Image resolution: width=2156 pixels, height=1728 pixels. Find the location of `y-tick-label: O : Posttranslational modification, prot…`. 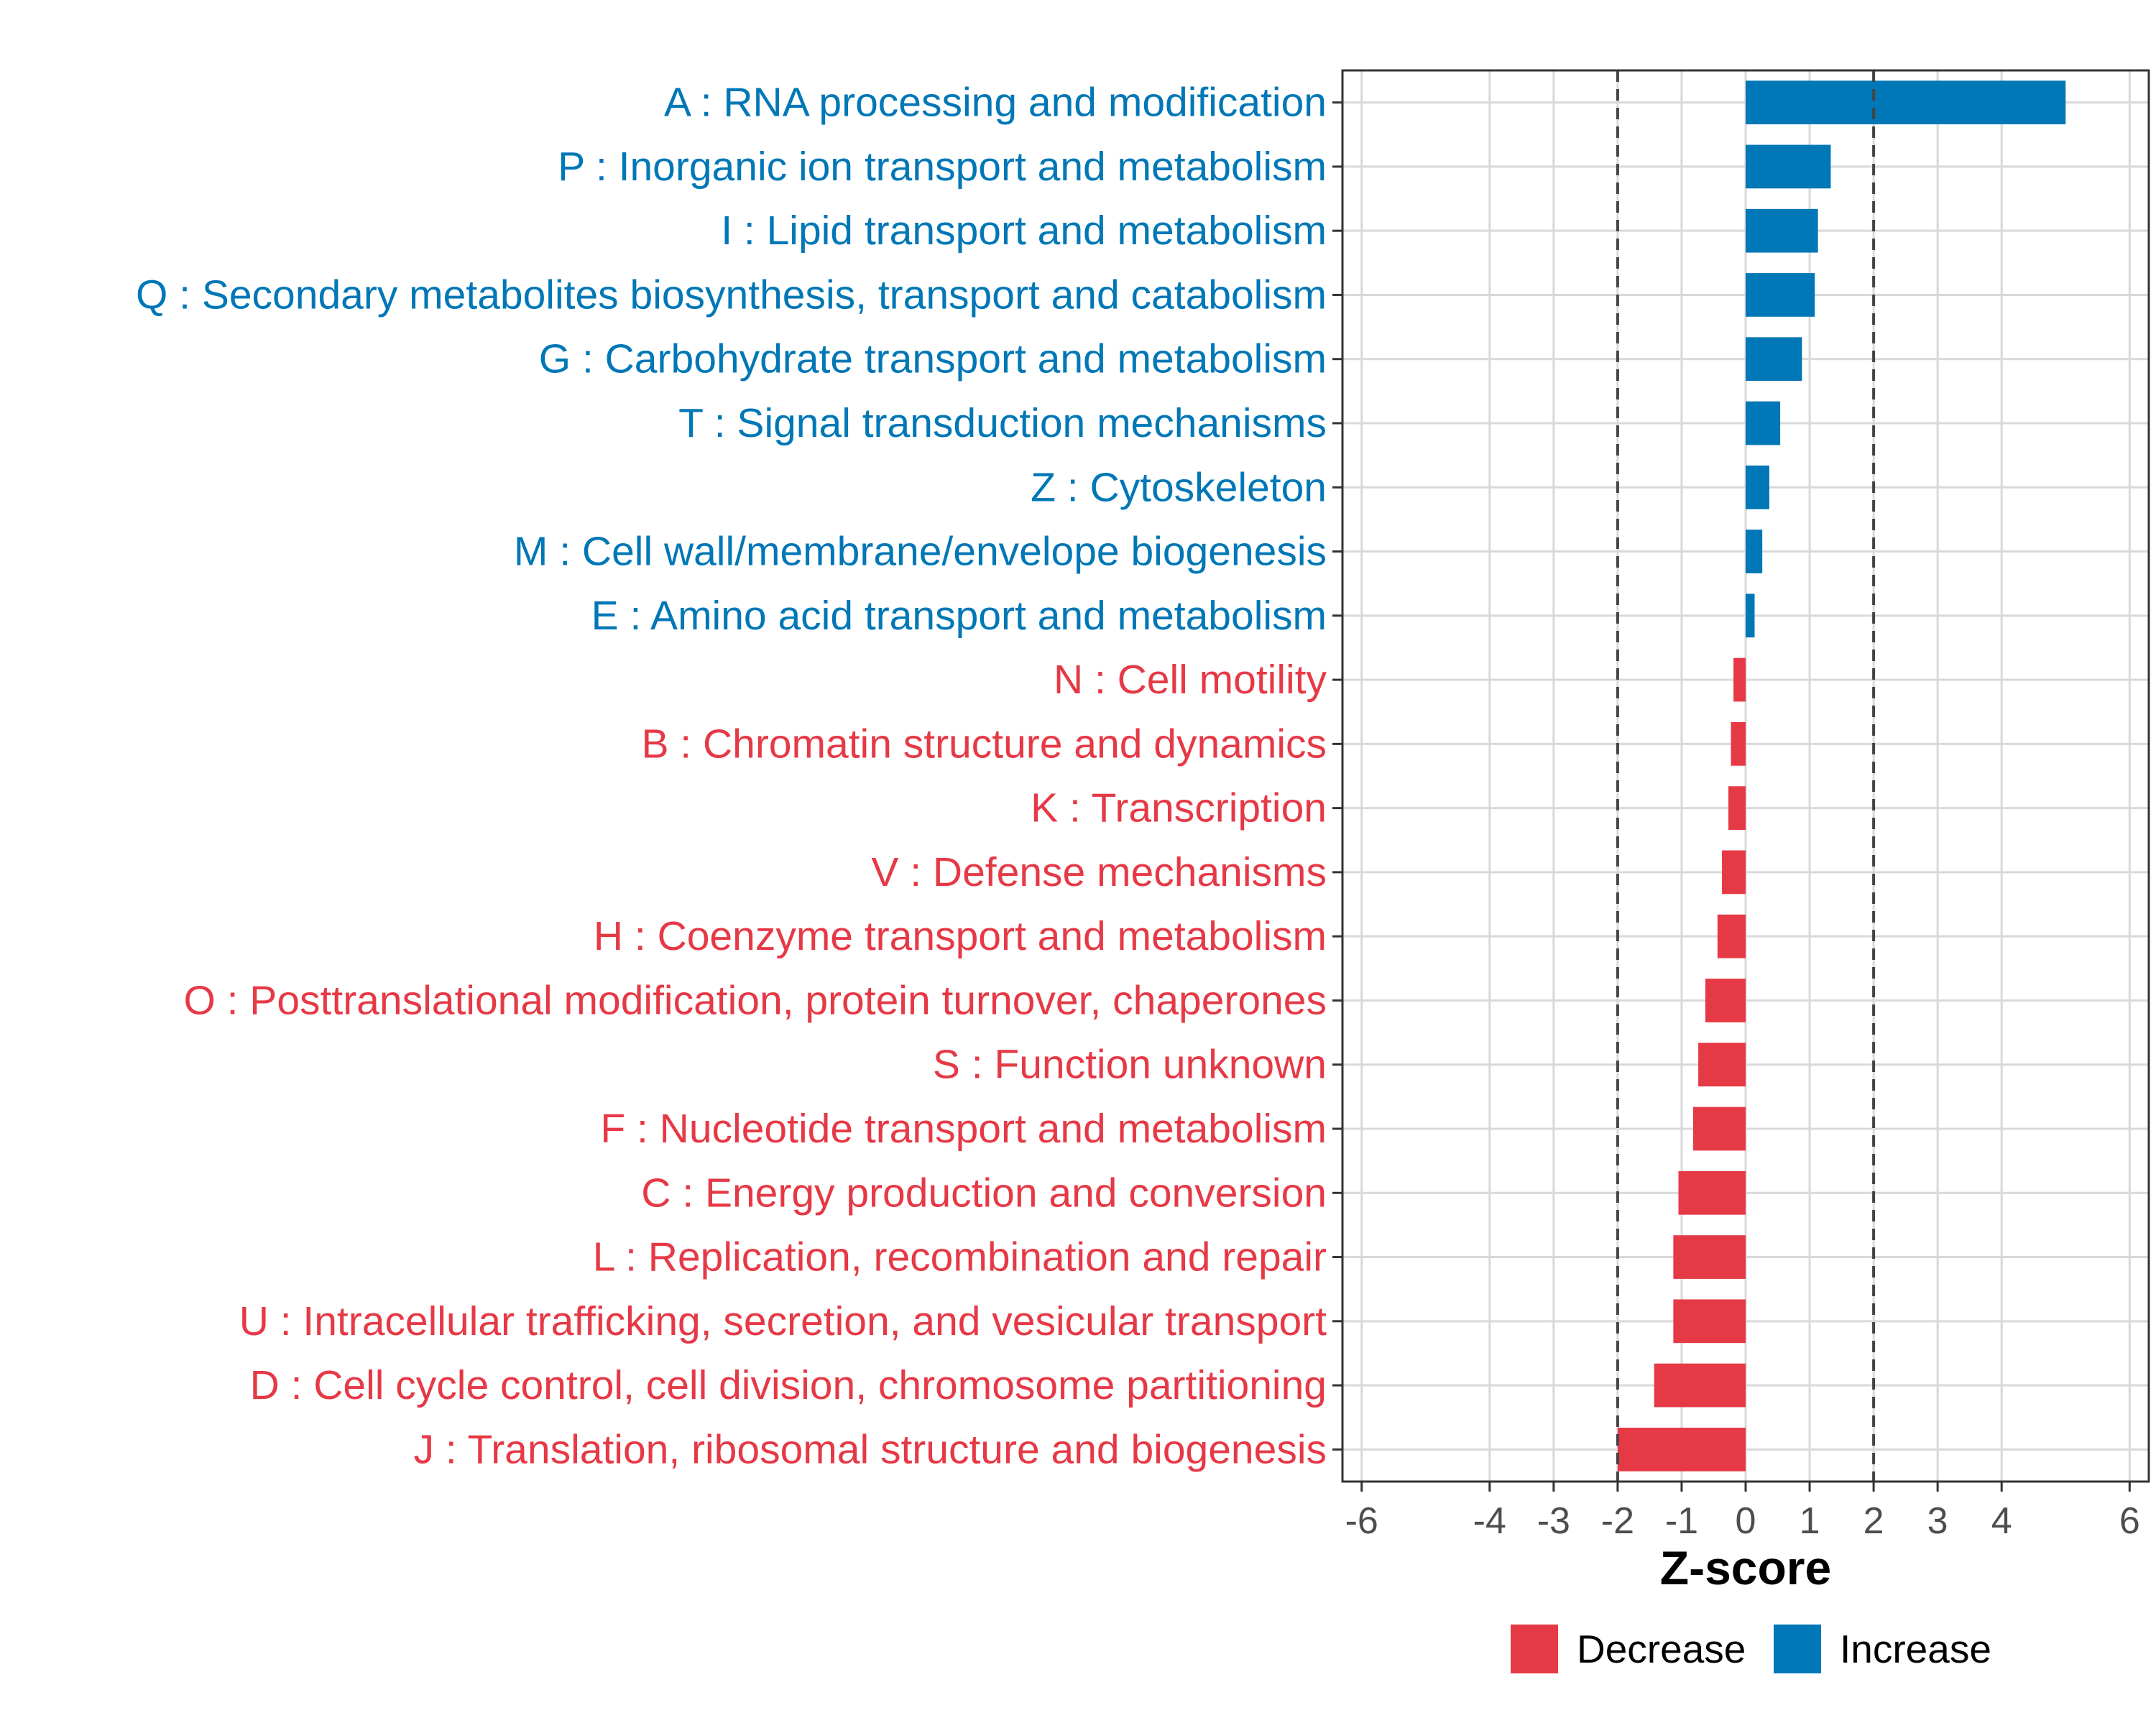

y-tick-label: O : Posttranslational modification, prot… is located at coordinates (755, 1000).